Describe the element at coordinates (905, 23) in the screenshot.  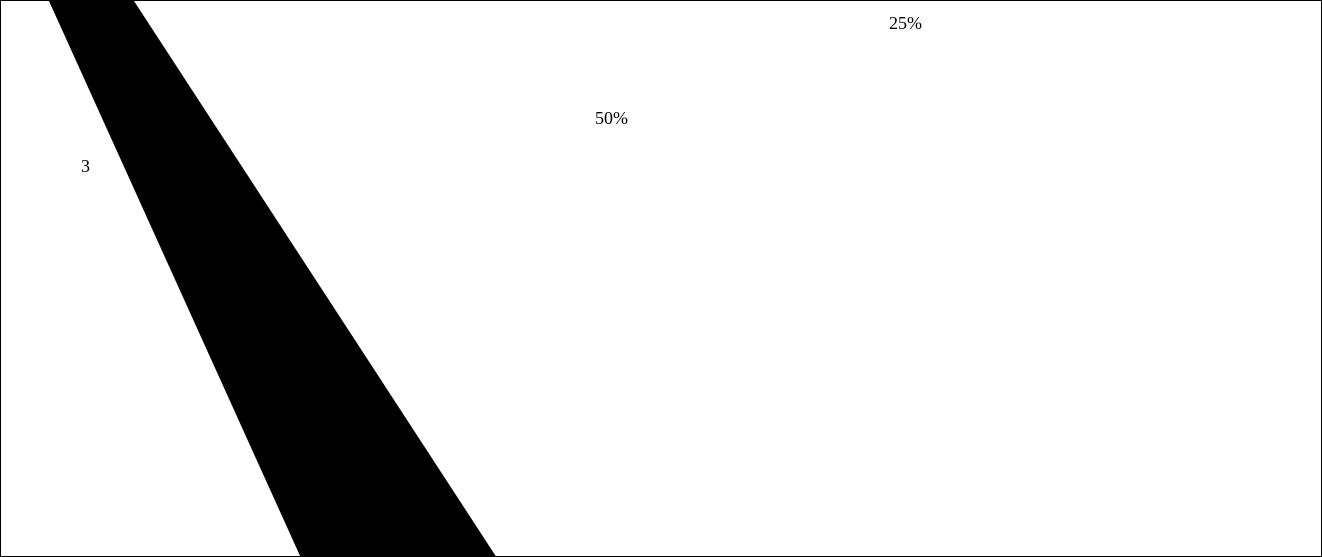
I see `label-25-percent: 25%` at that location.